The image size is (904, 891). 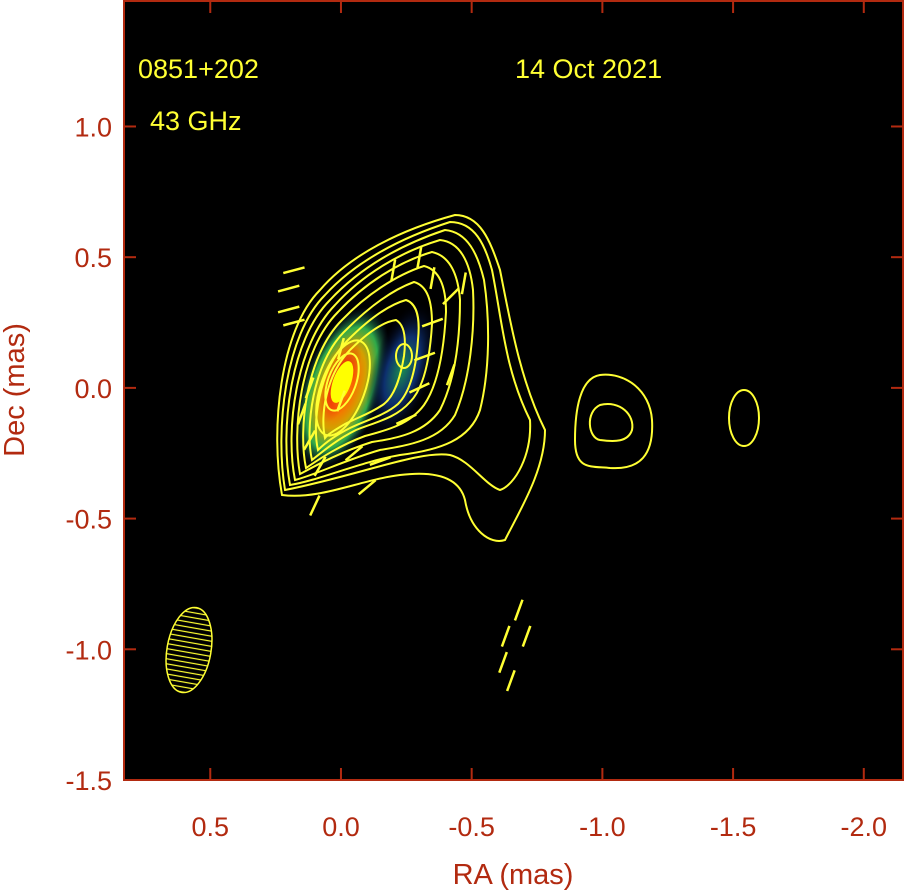 I want to click on x-tick-label: -0.5, so click(x=471, y=827).